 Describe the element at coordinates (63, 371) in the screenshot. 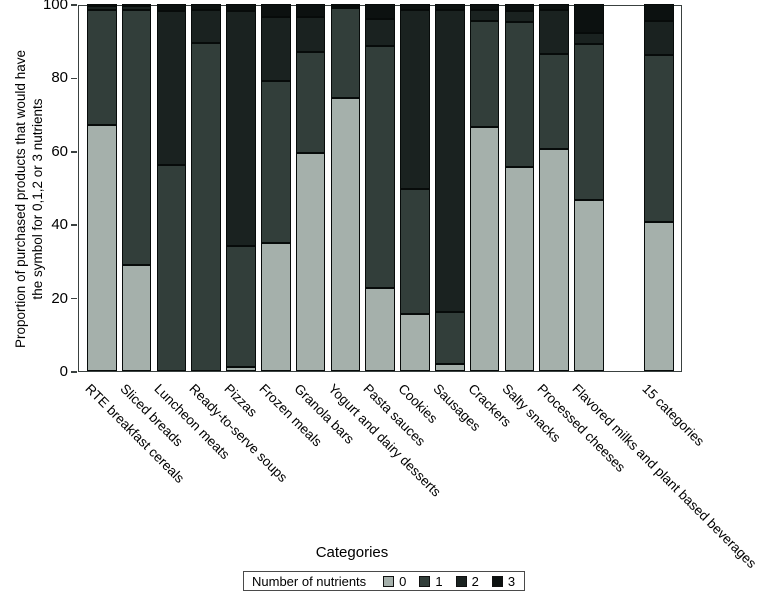

I see `y-tick-label: 0` at that location.